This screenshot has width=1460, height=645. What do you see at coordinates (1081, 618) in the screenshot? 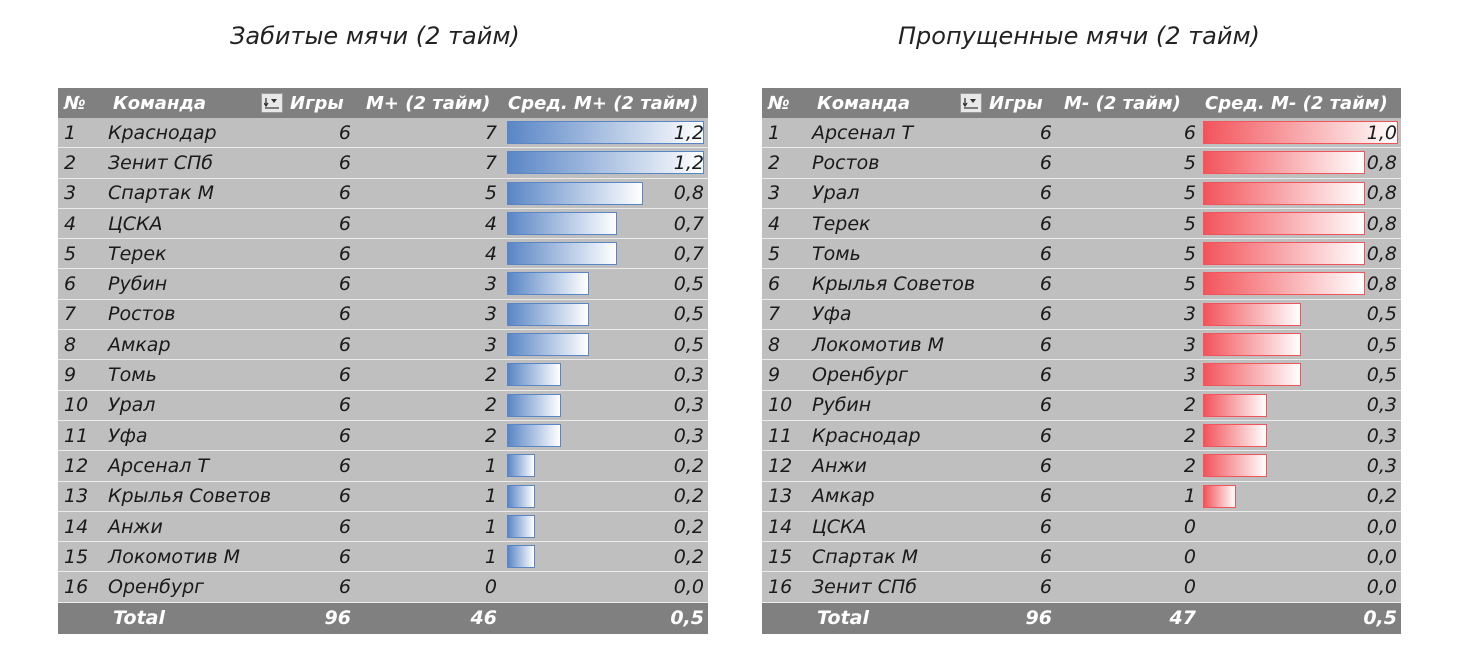
I see `total-row: Total 96 47 0,5` at bounding box center [1081, 618].